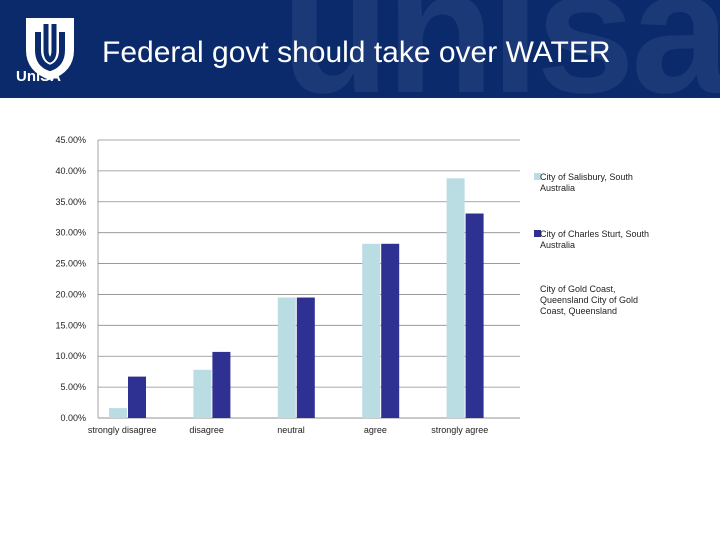 The image size is (720, 540). What do you see at coordinates (70, 356) in the screenshot?
I see `y-tick-label: 10.00%` at bounding box center [70, 356].